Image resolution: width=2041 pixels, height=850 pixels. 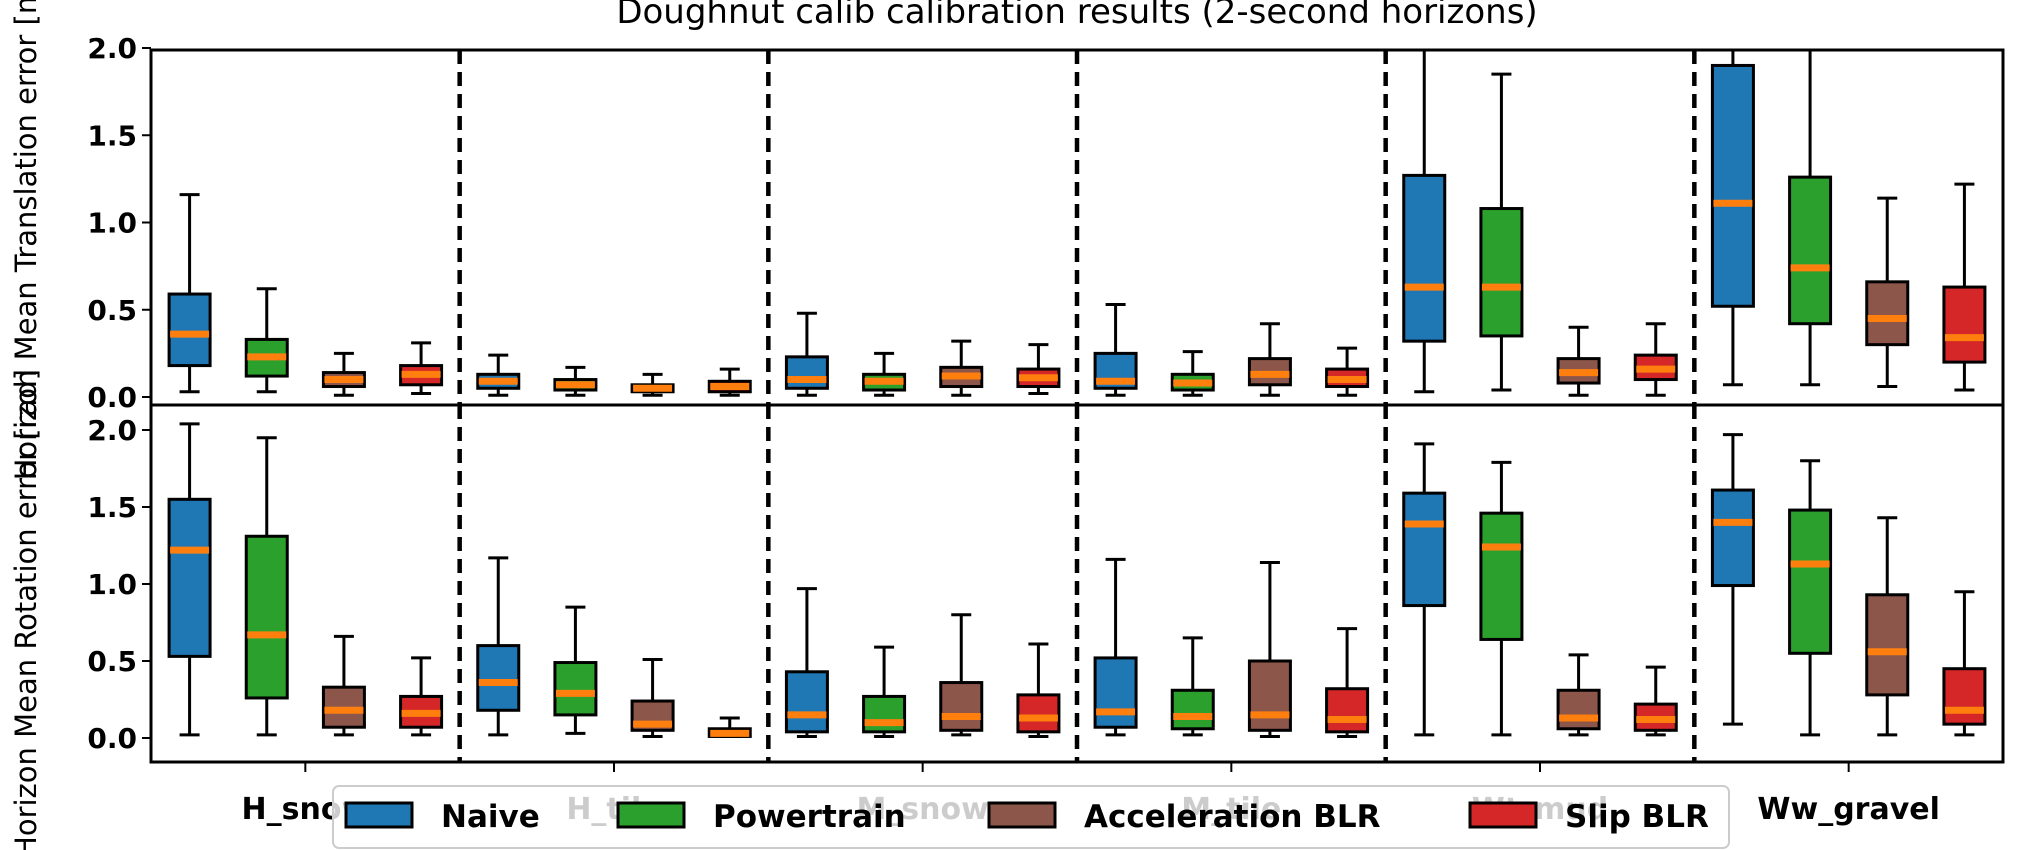 I want to click on legend-swatch-acceleration-blr, so click(x=1022, y=815).